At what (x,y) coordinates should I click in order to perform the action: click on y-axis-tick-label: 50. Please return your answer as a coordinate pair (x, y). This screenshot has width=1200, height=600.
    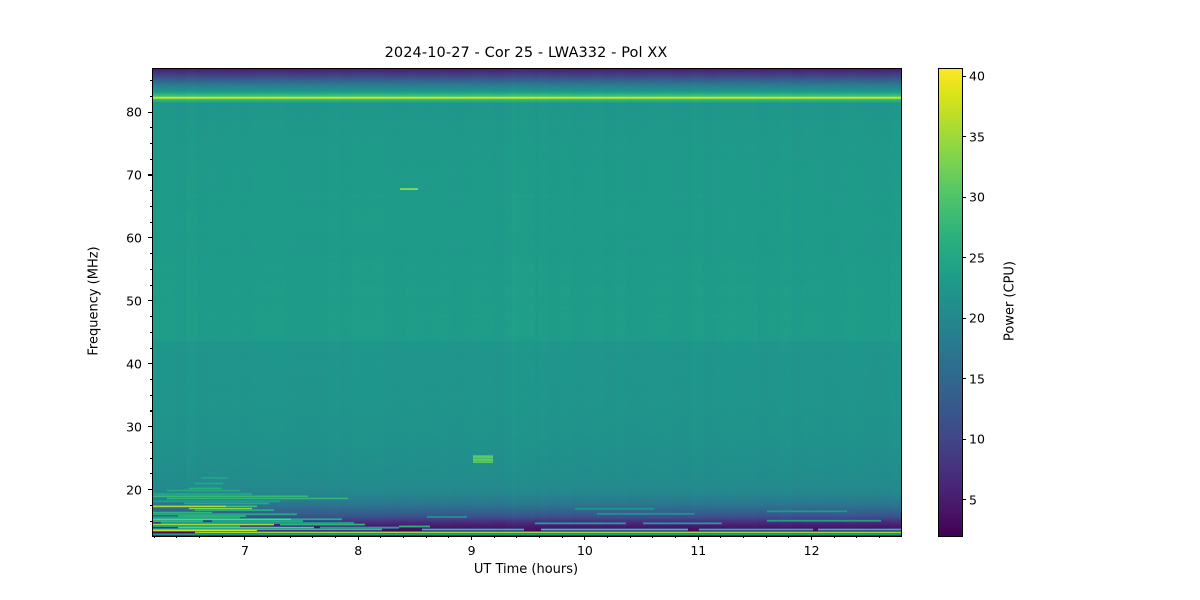
    Looking at the image, I should click on (134, 301).